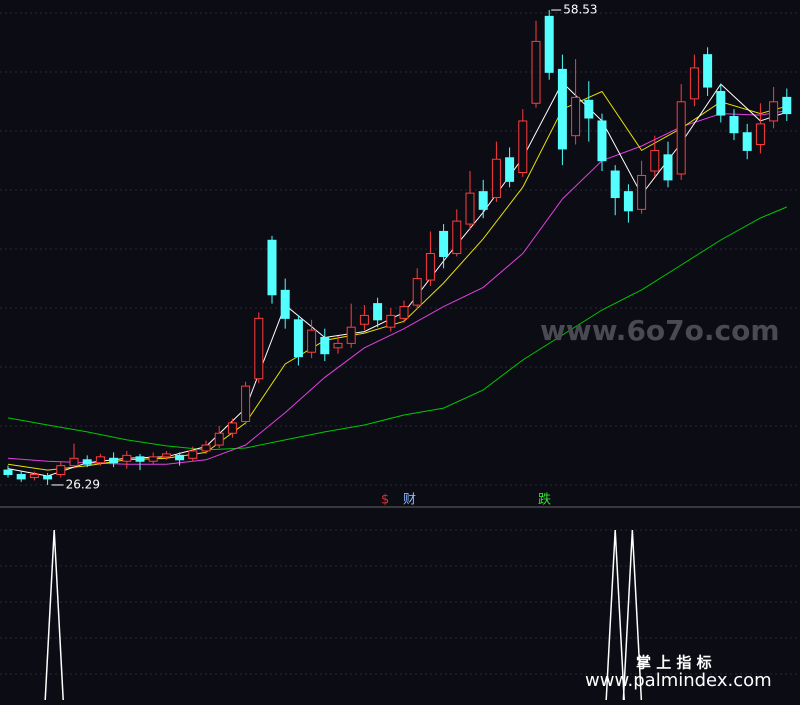 The width and height of the screenshot is (800, 705). What do you see at coordinates (83, 484) in the screenshot?
I see `low-label: 26.29` at bounding box center [83, 484].